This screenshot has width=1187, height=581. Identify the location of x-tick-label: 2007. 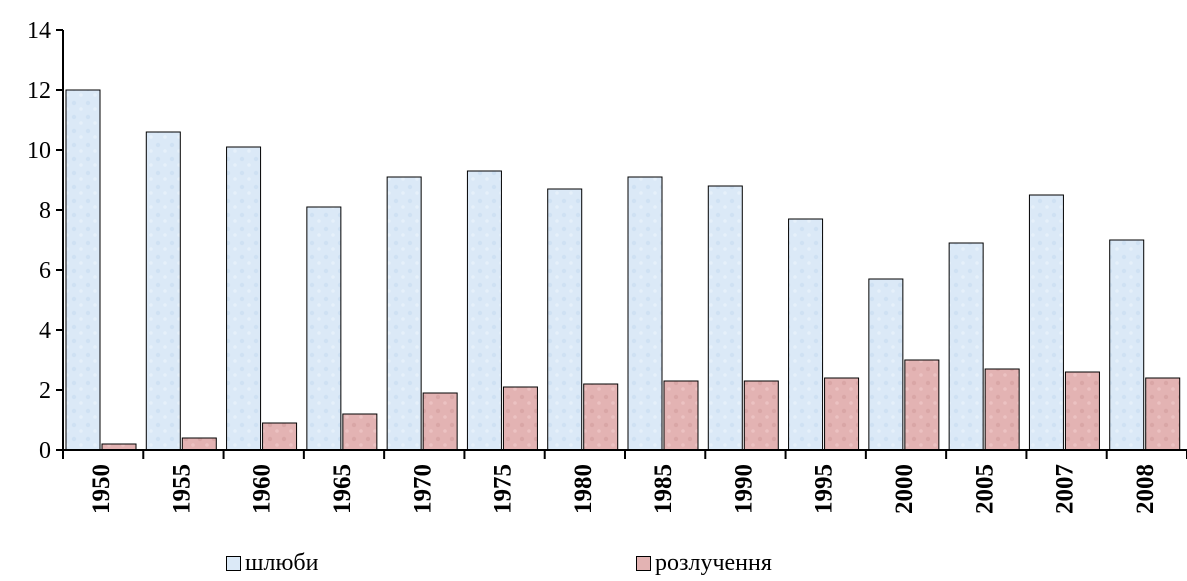
(1065, 489).